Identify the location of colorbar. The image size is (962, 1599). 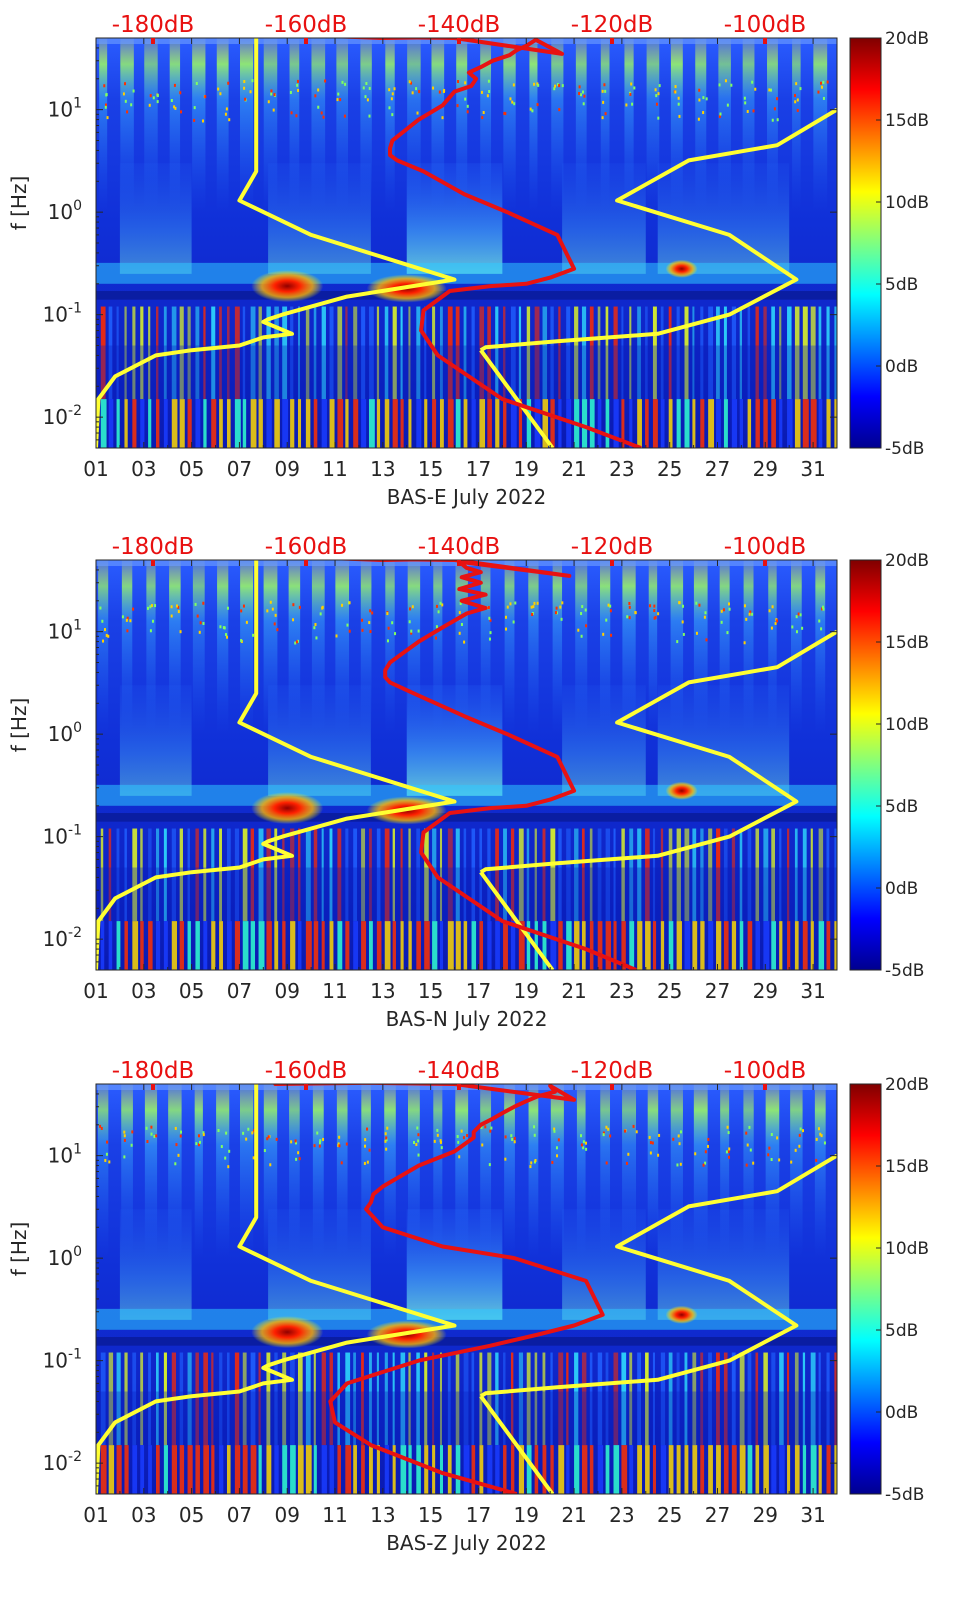
(865, 243).